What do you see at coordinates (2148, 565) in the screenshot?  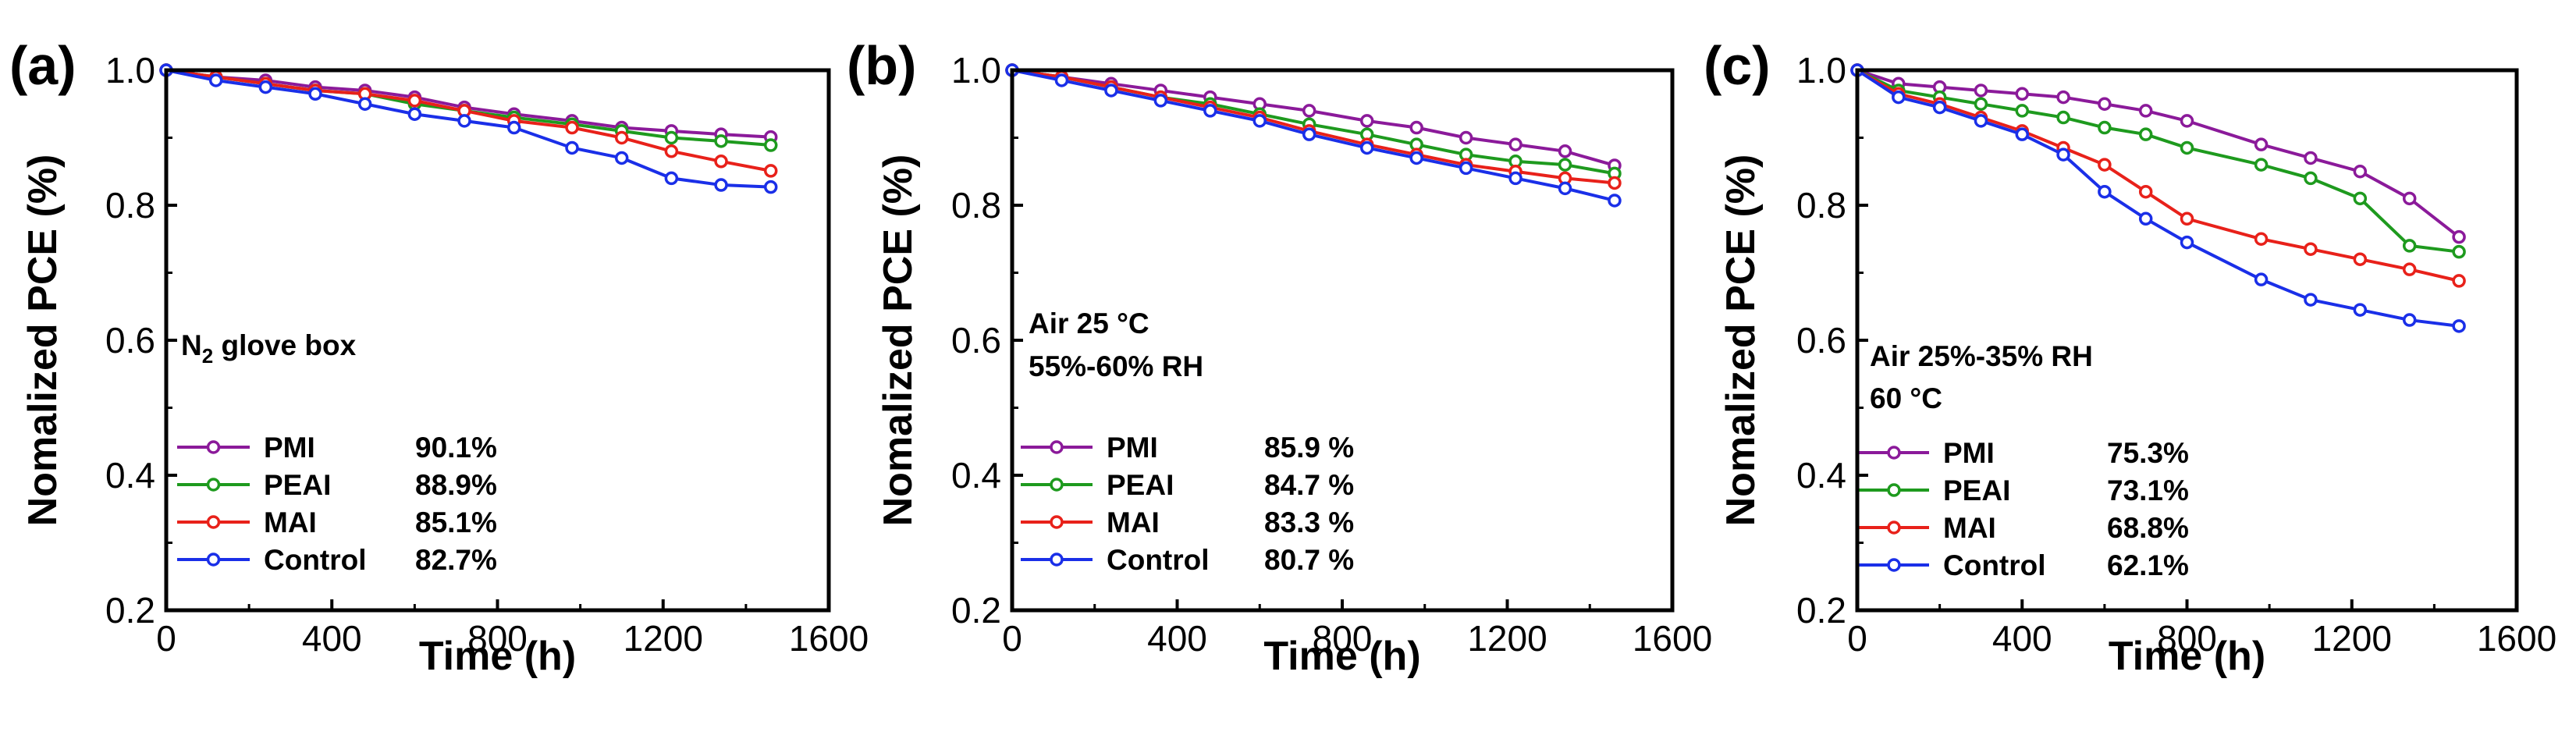 I see `legend-retention-control: 62.1%` at bounding box center [2148, 565].